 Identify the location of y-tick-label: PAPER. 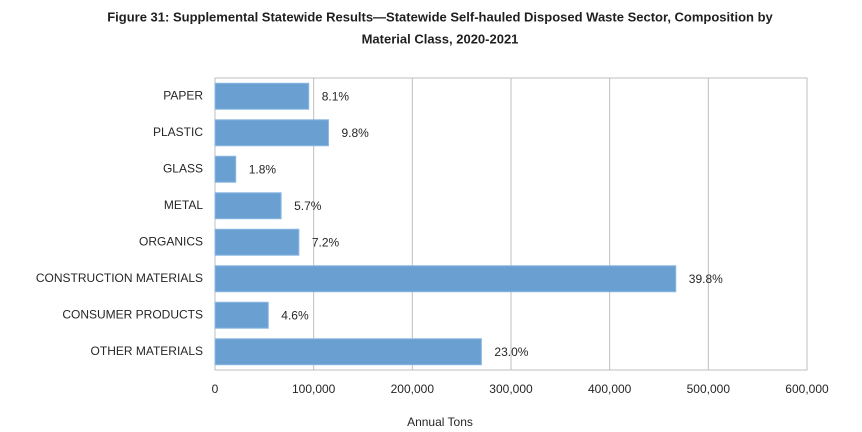
(183, 95).